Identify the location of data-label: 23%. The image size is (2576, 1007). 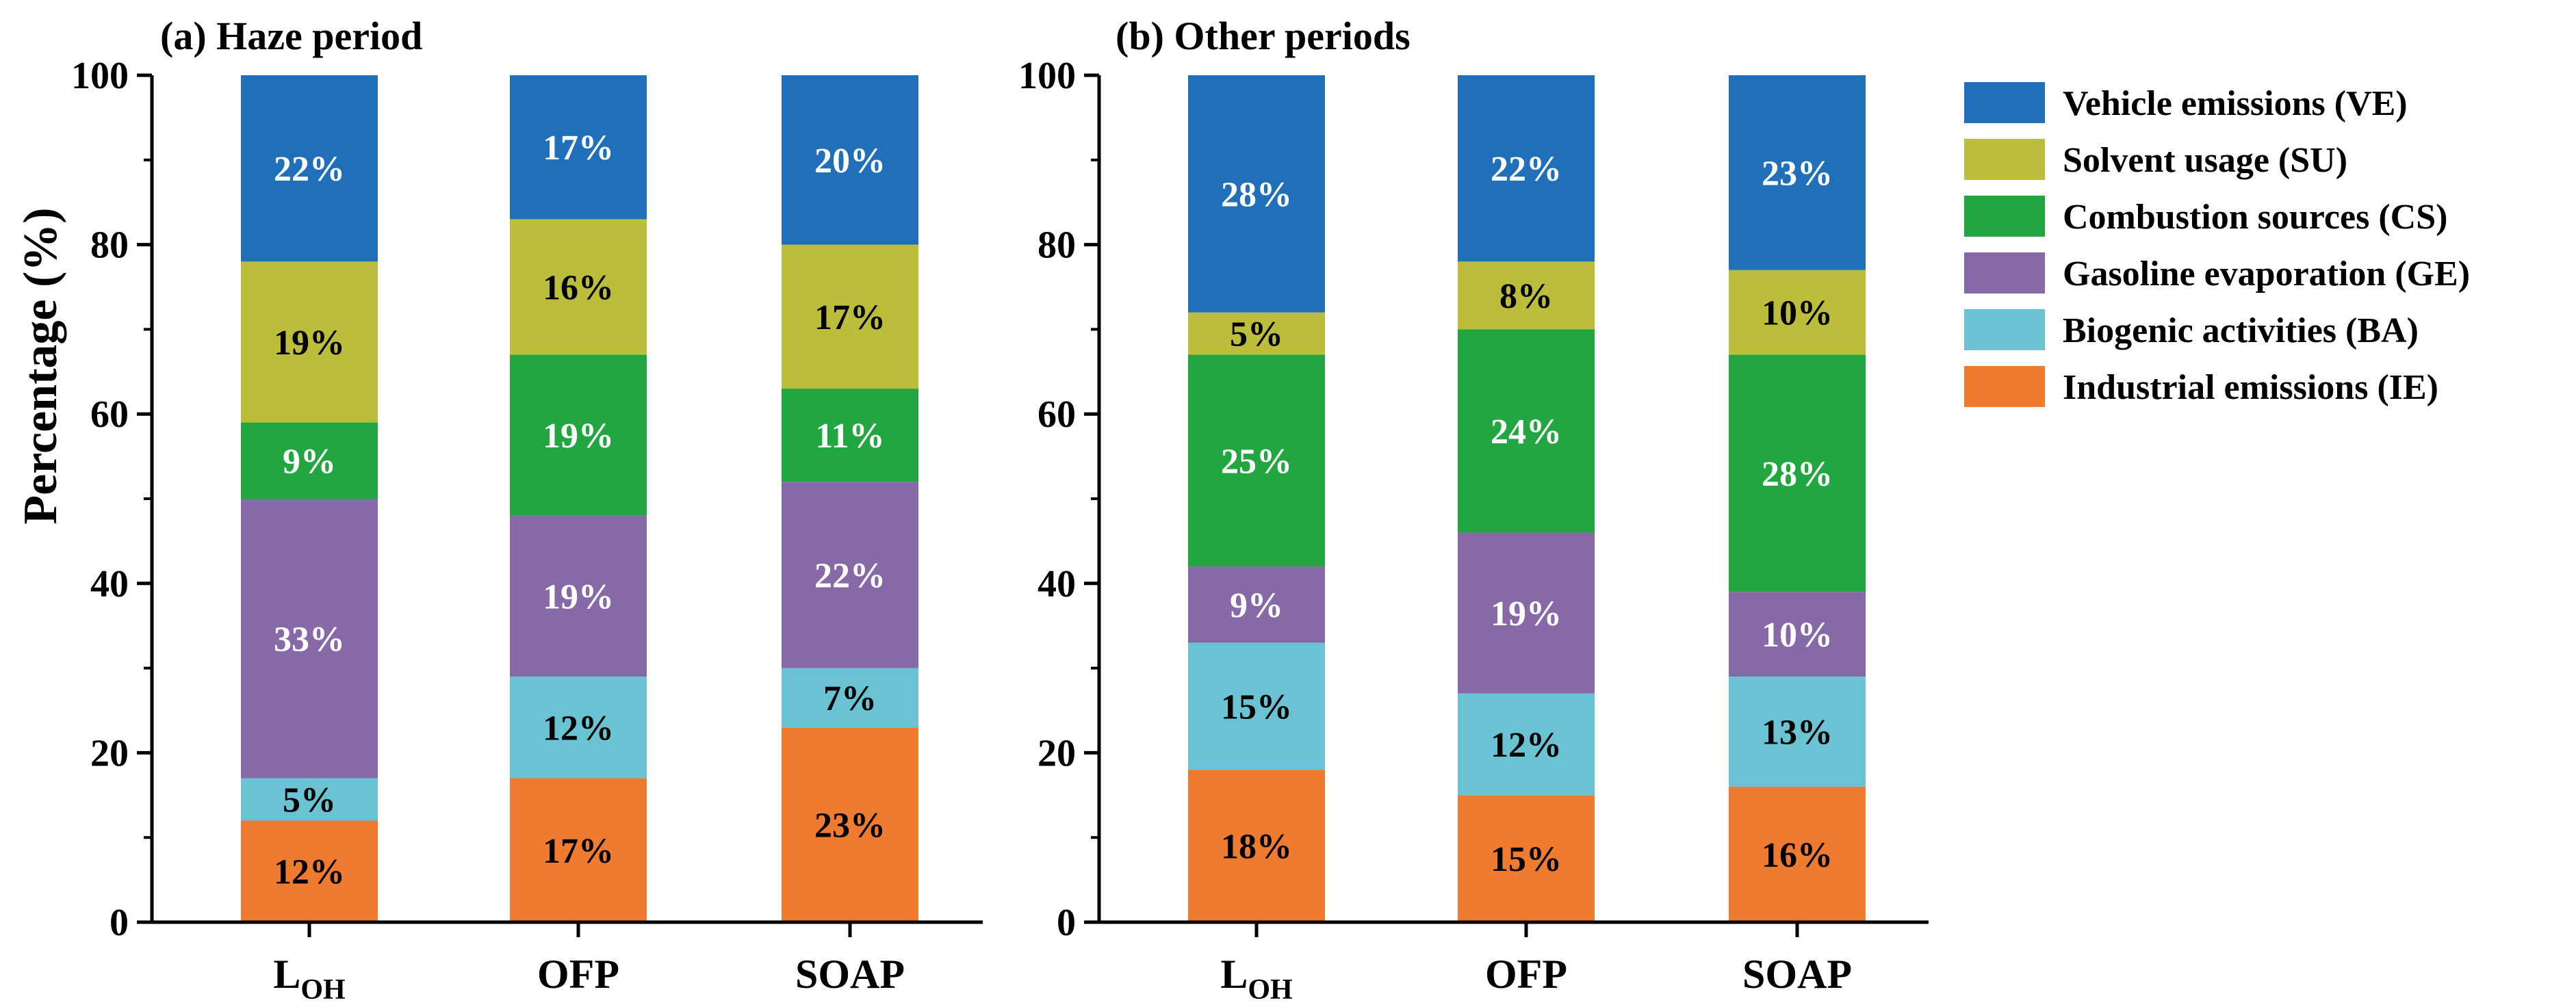
(1797, 173).